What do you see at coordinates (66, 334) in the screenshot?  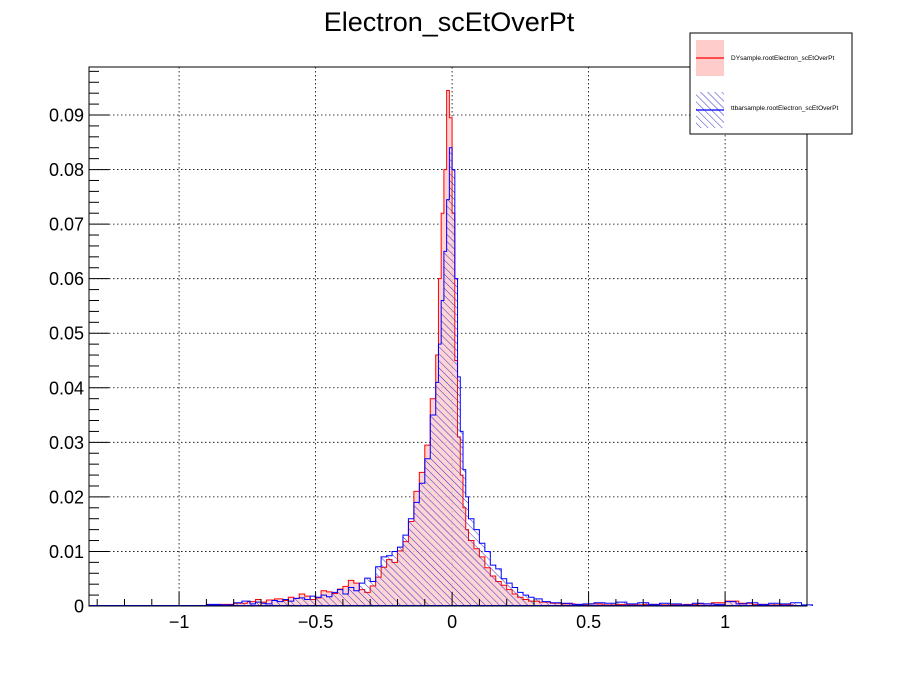 I see `y-tick-label: 0.05` at bounding box center [66, 334].